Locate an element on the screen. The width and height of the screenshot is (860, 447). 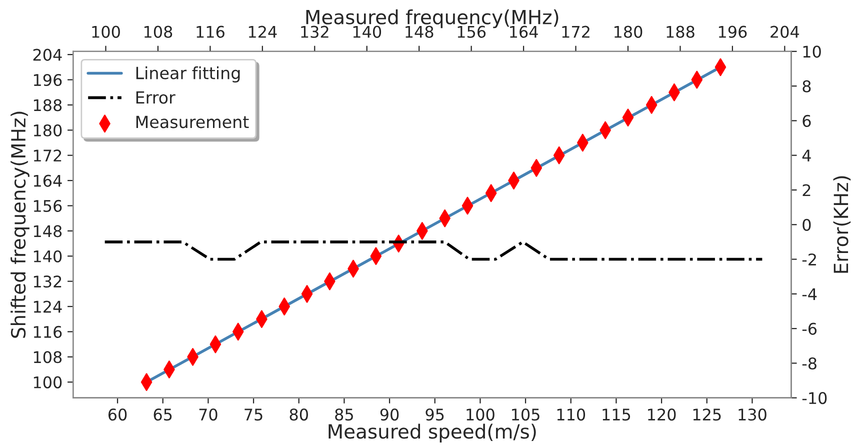
y-tick-label: 148 is located at coordinates (48, 231).